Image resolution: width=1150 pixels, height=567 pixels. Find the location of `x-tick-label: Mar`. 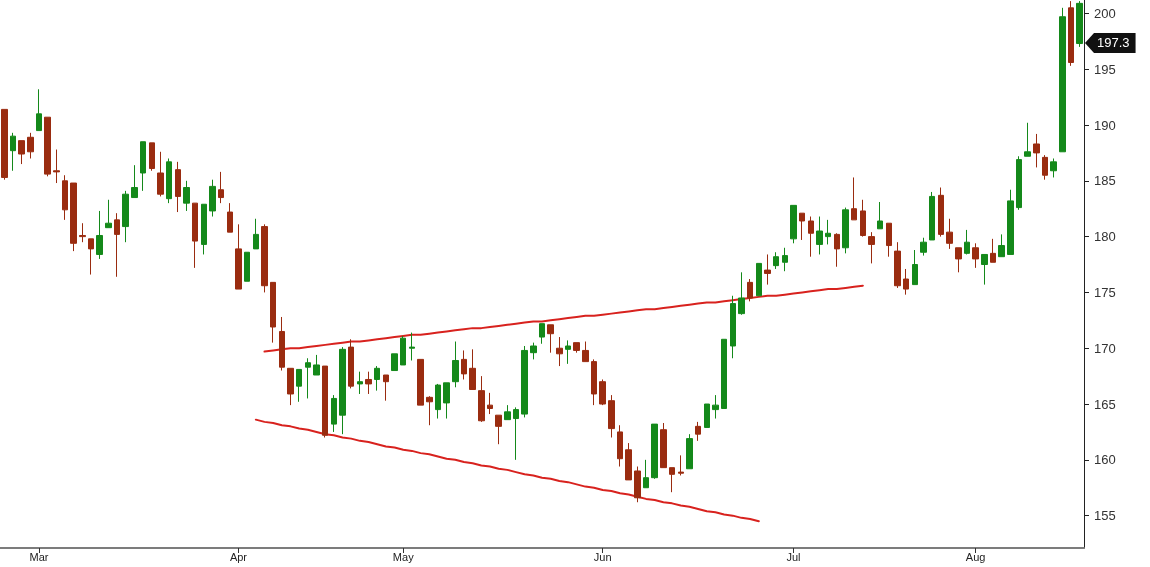

x-tick-label: Mar is located at coordinates (39, 556).